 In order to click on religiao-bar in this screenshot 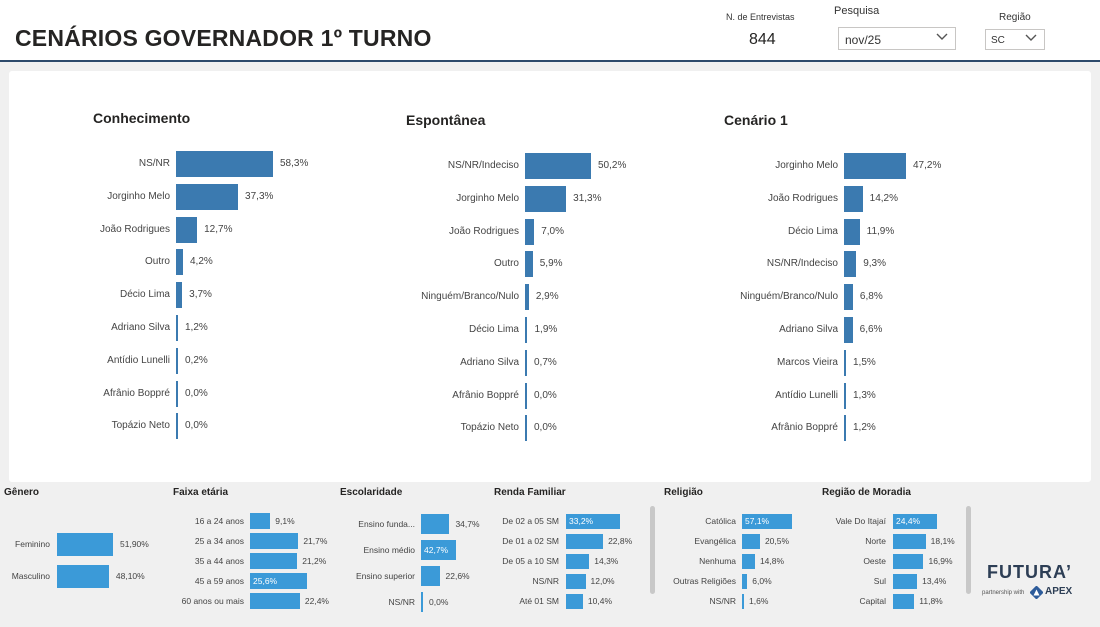, I will do `click(745, 581)`.